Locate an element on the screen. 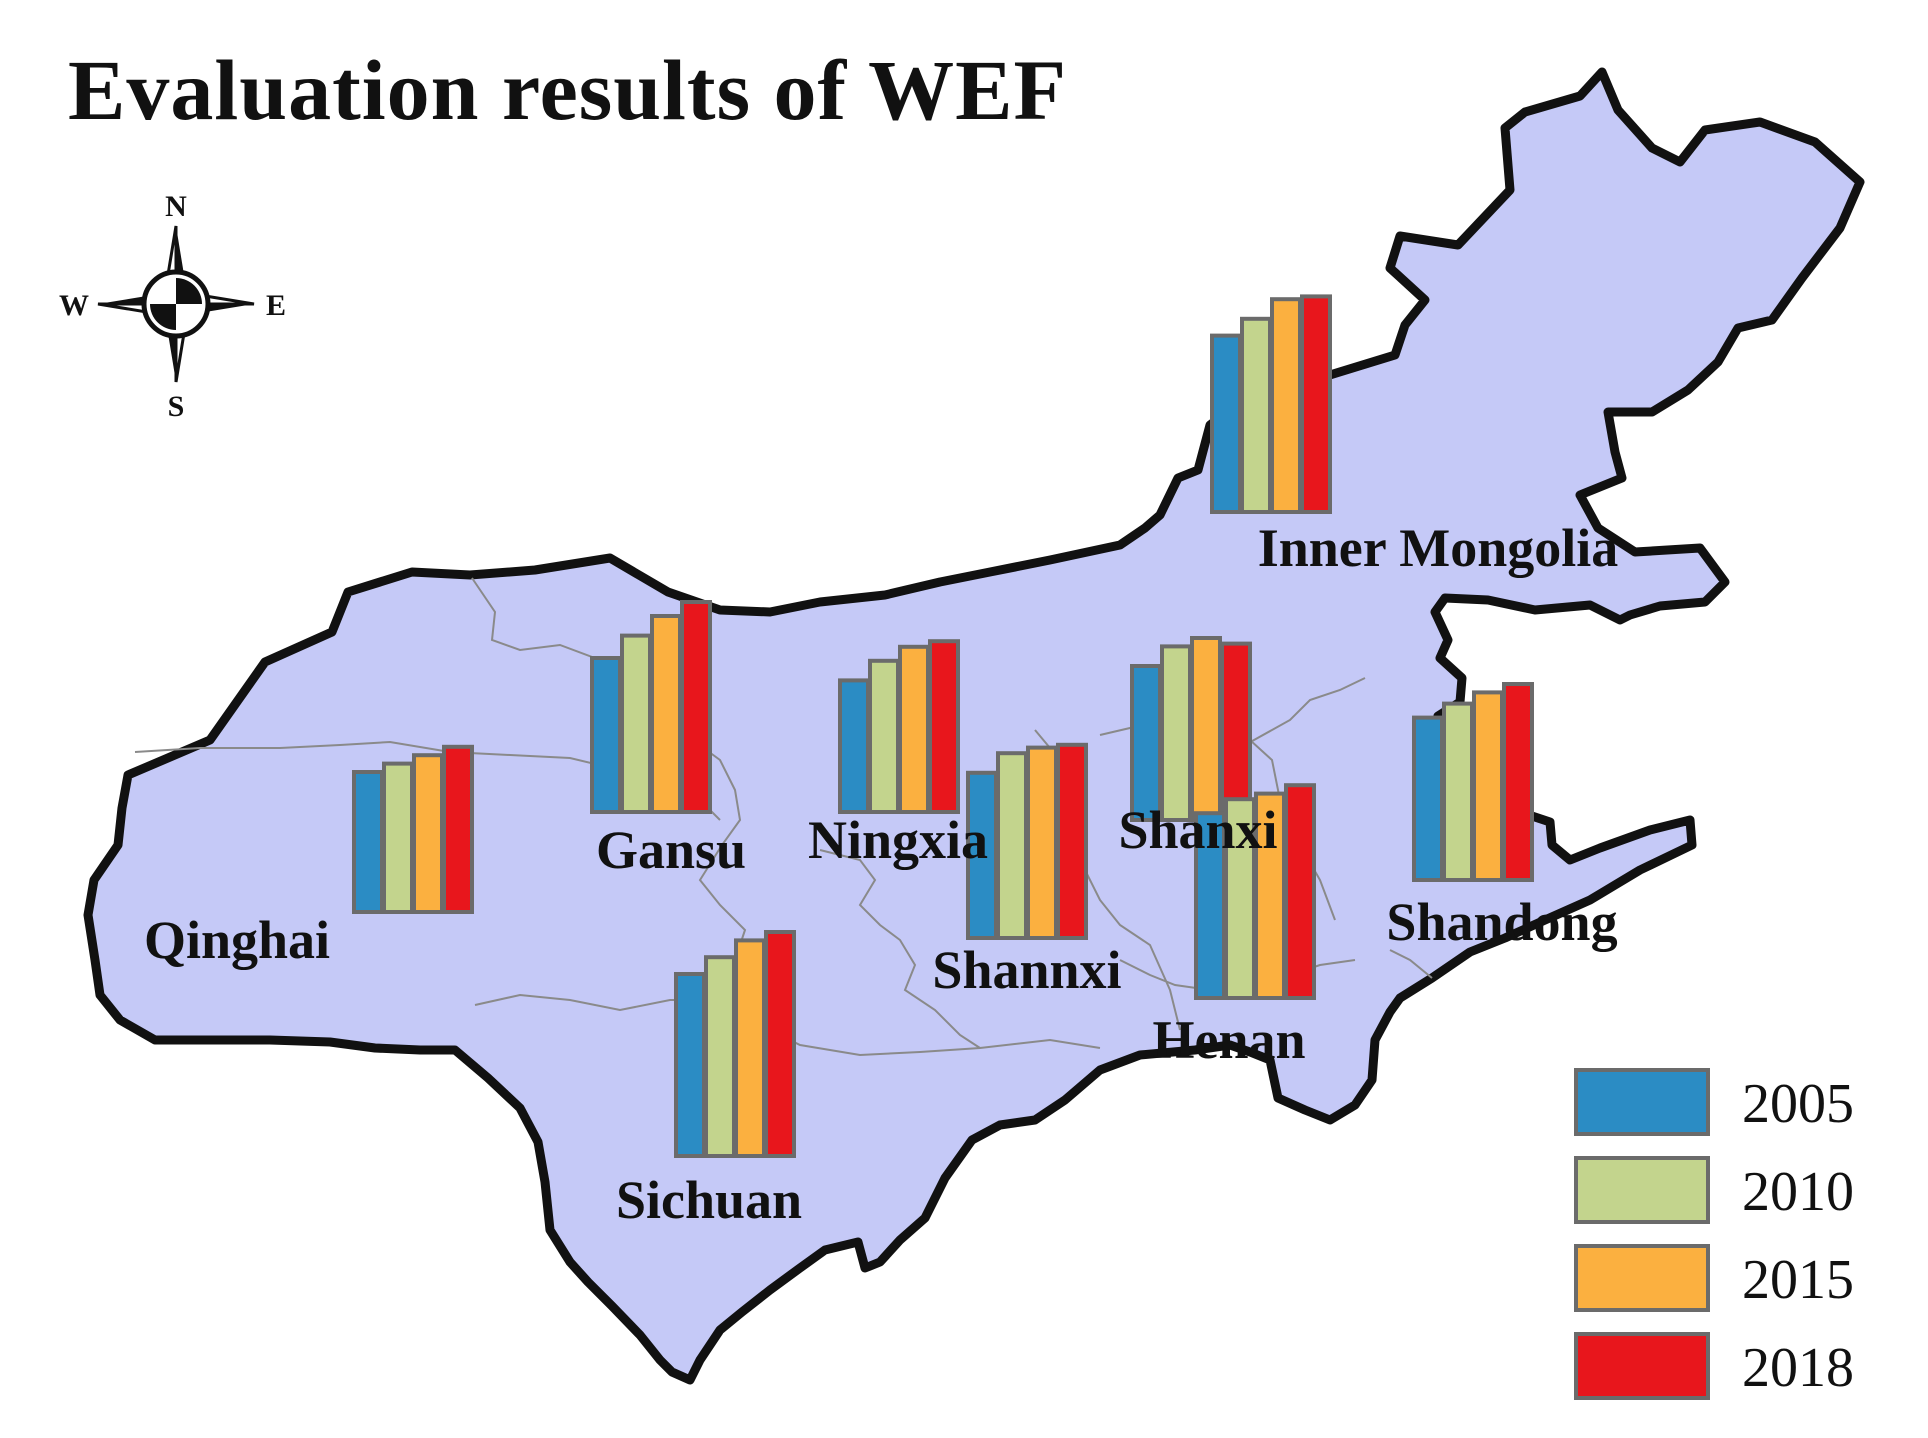  bar-shanxi-2005 is located at coordinates (1146, 743).